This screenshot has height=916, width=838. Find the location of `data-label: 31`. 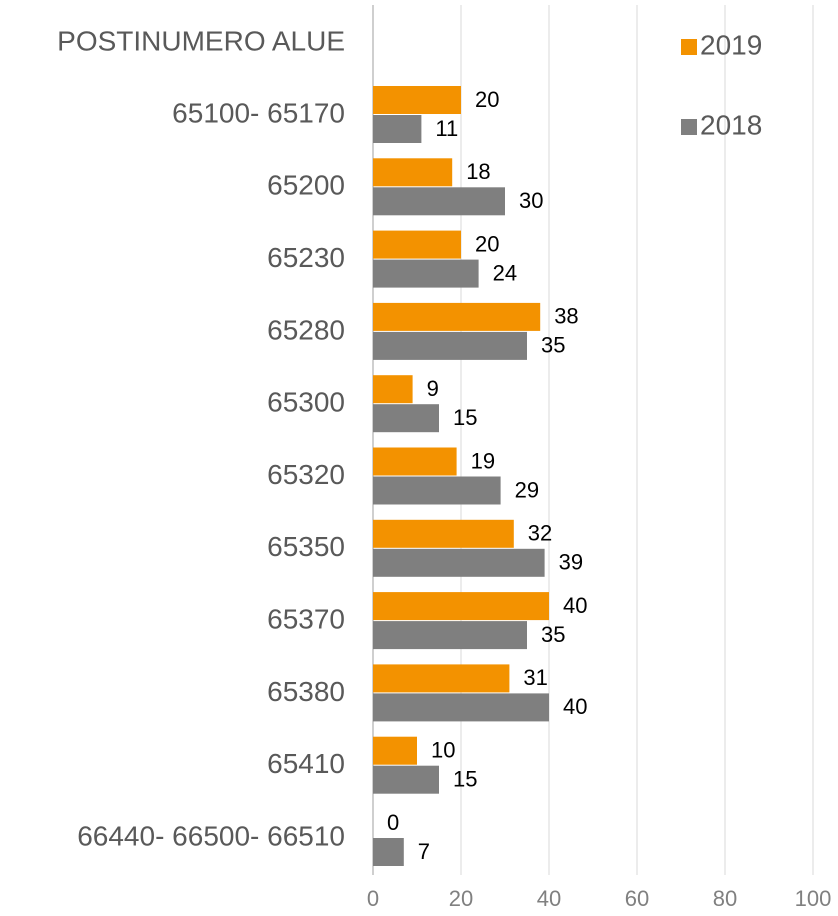

data-label: 31 is located at coordinates (535, 677).